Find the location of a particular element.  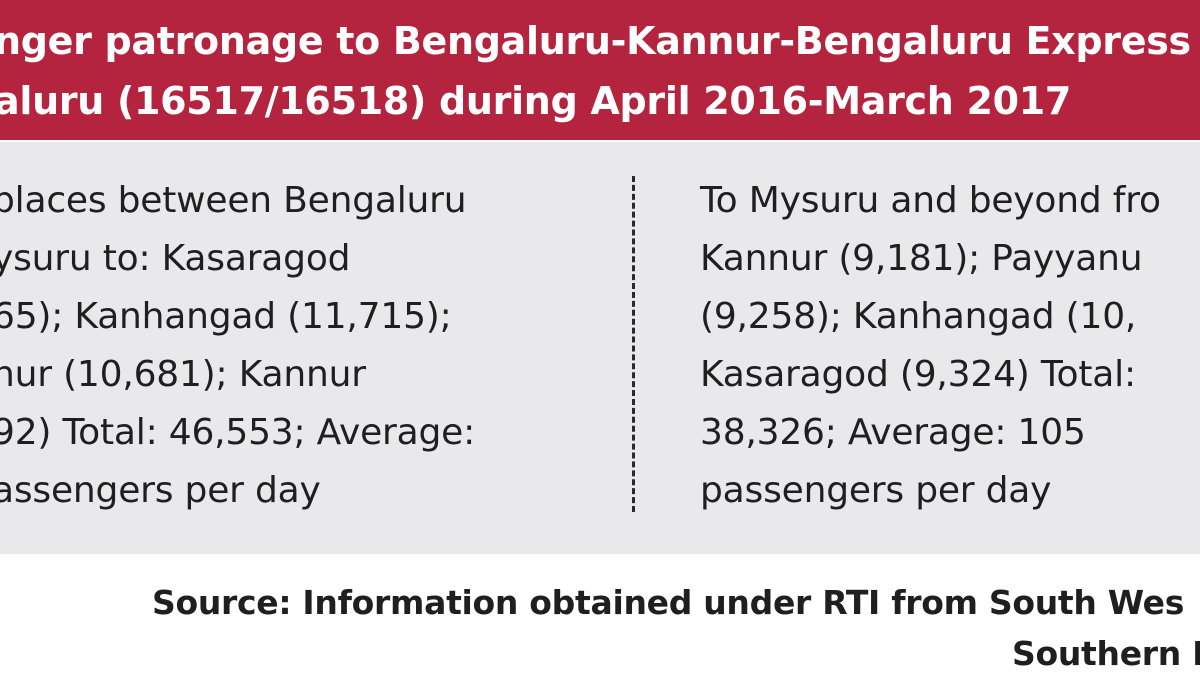

right-line-5: 38,326; Average: 105 is located at coordinates (893, 432).